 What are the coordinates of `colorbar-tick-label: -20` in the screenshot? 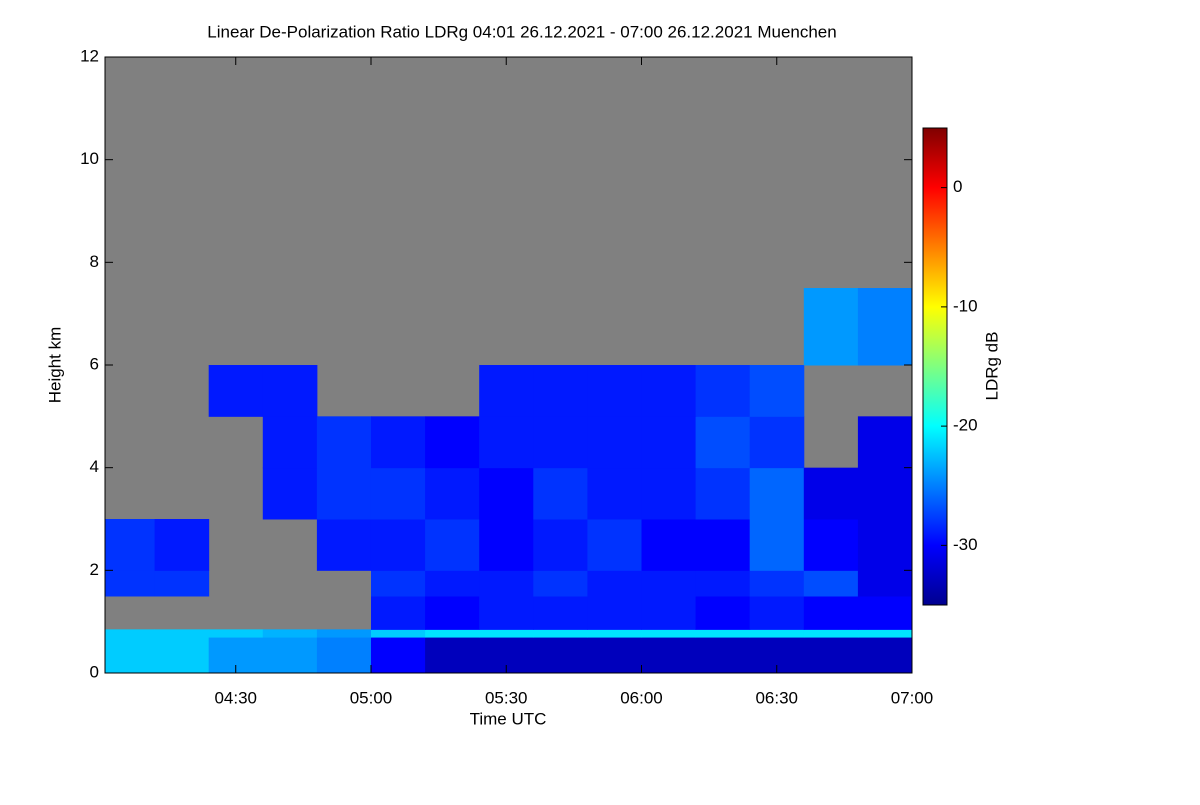 It's located at (965, 425).